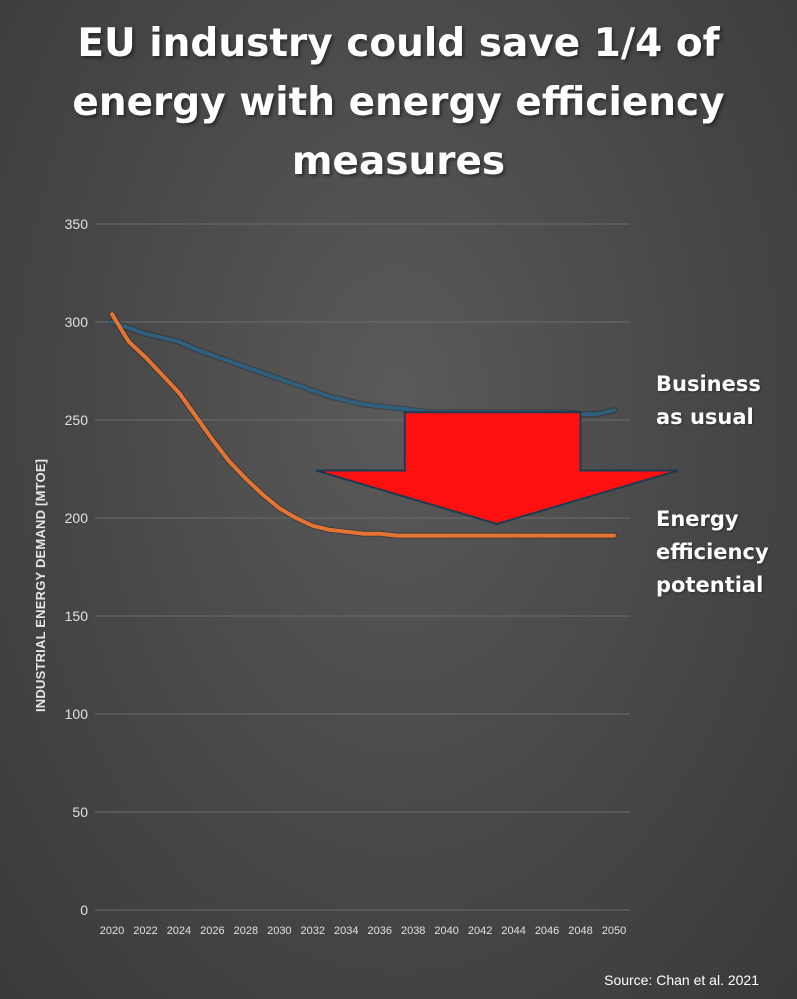 The image size is (797, 999). What do you see at coordinates (413, 931) in the screenshot?
I see `x-tick-label: 2038` at bounding box center [413, 931].